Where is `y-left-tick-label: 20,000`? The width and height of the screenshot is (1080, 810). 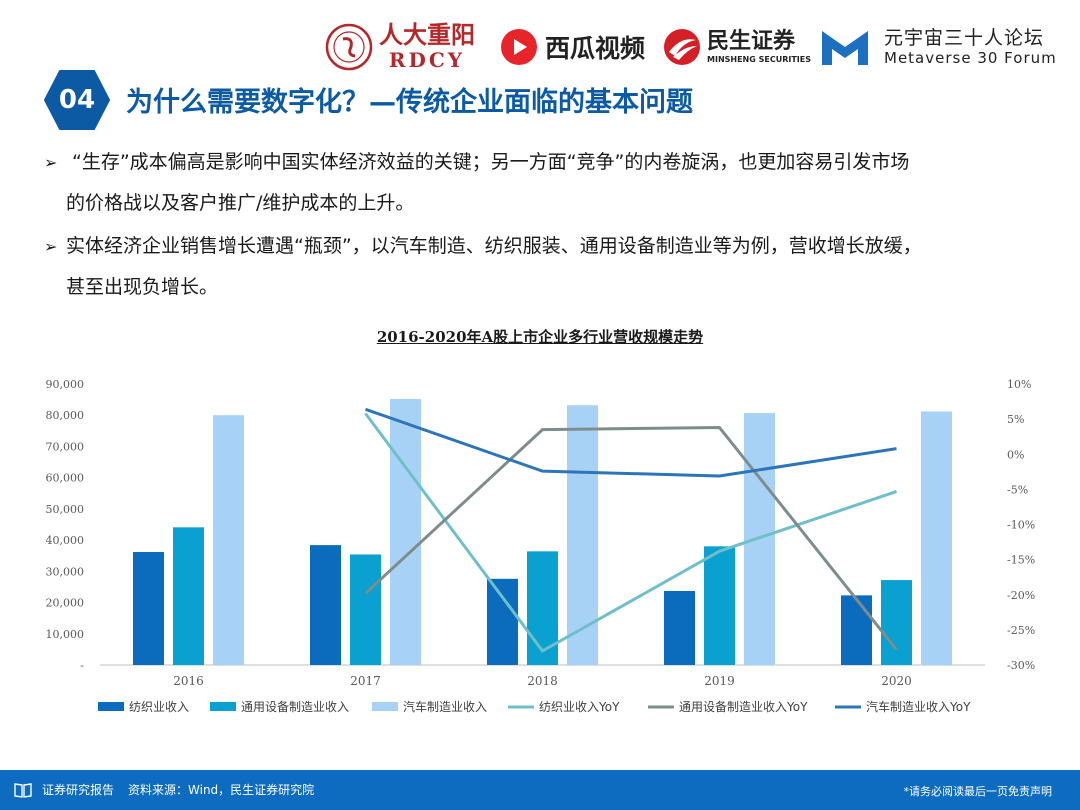 y-left-tick-label: 20,000 is located at coordinates (65, 603).